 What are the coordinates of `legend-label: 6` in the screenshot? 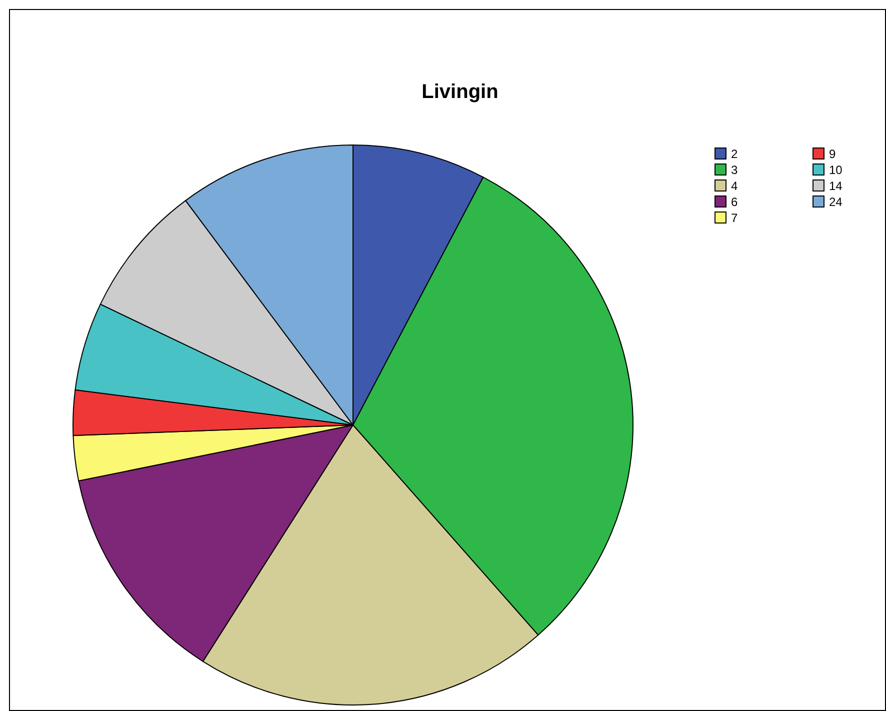 It's located at (734, 202).